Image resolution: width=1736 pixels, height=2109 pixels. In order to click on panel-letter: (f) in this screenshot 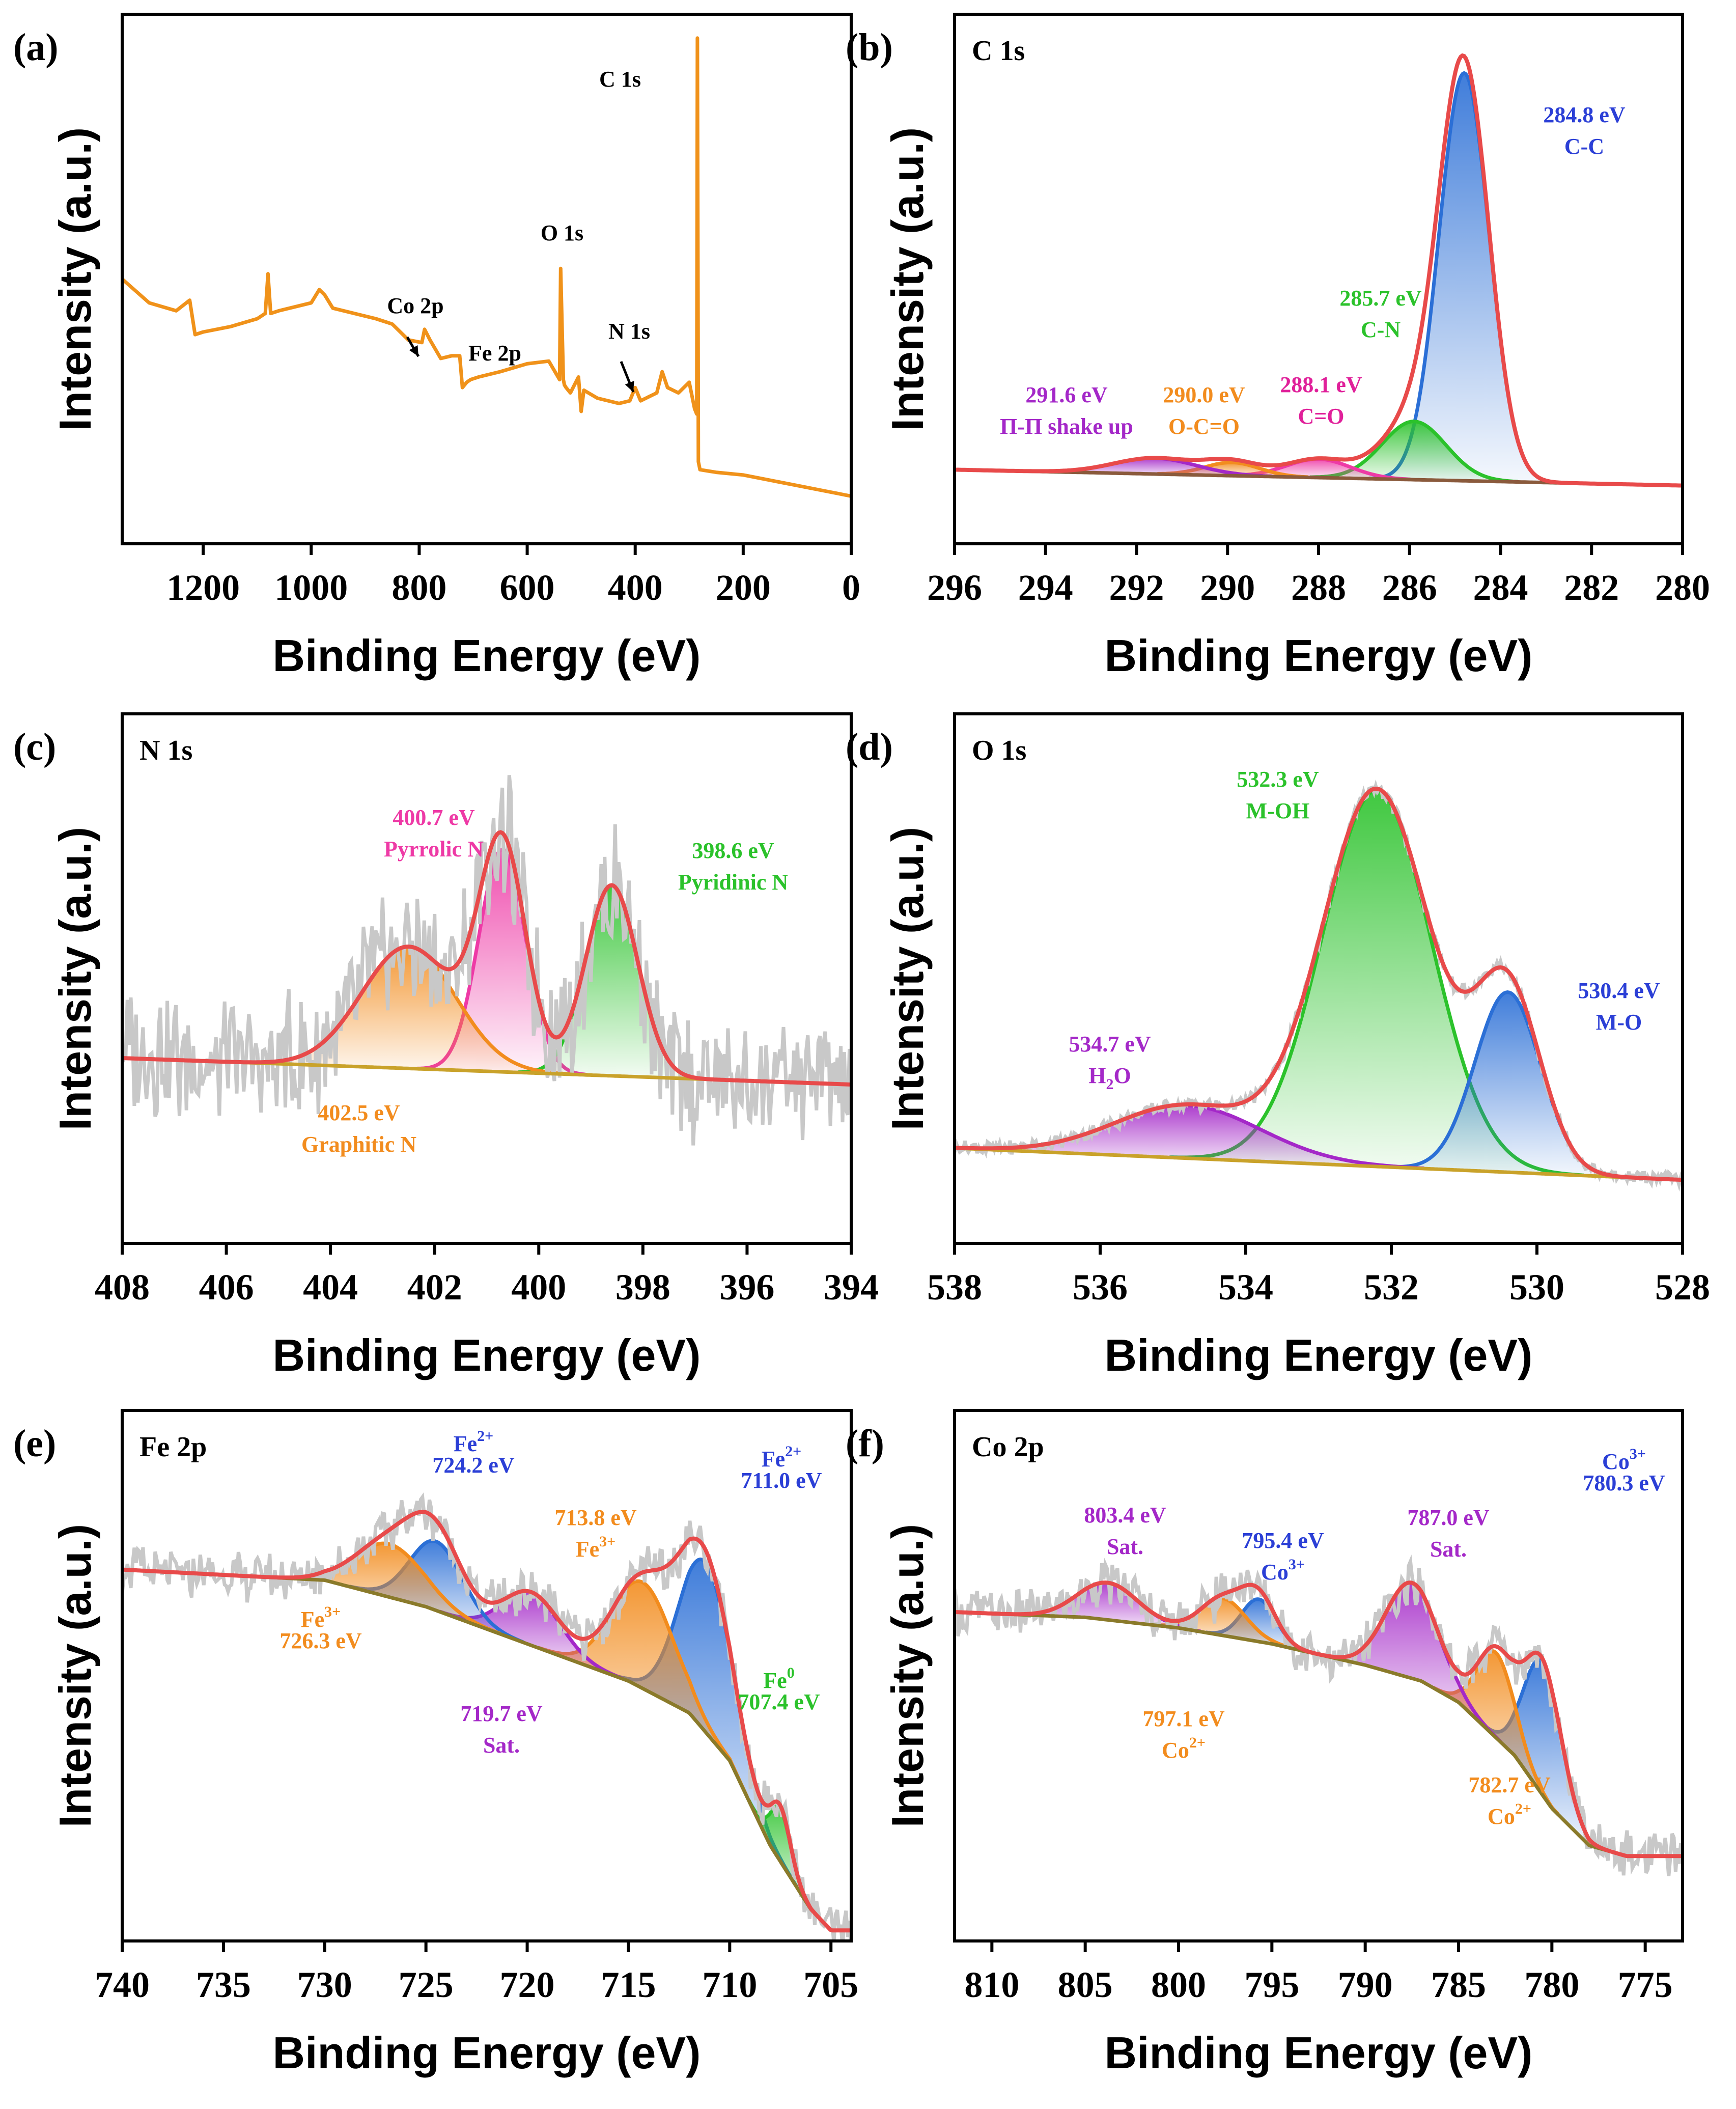, I will do `click(865, 1443)`.